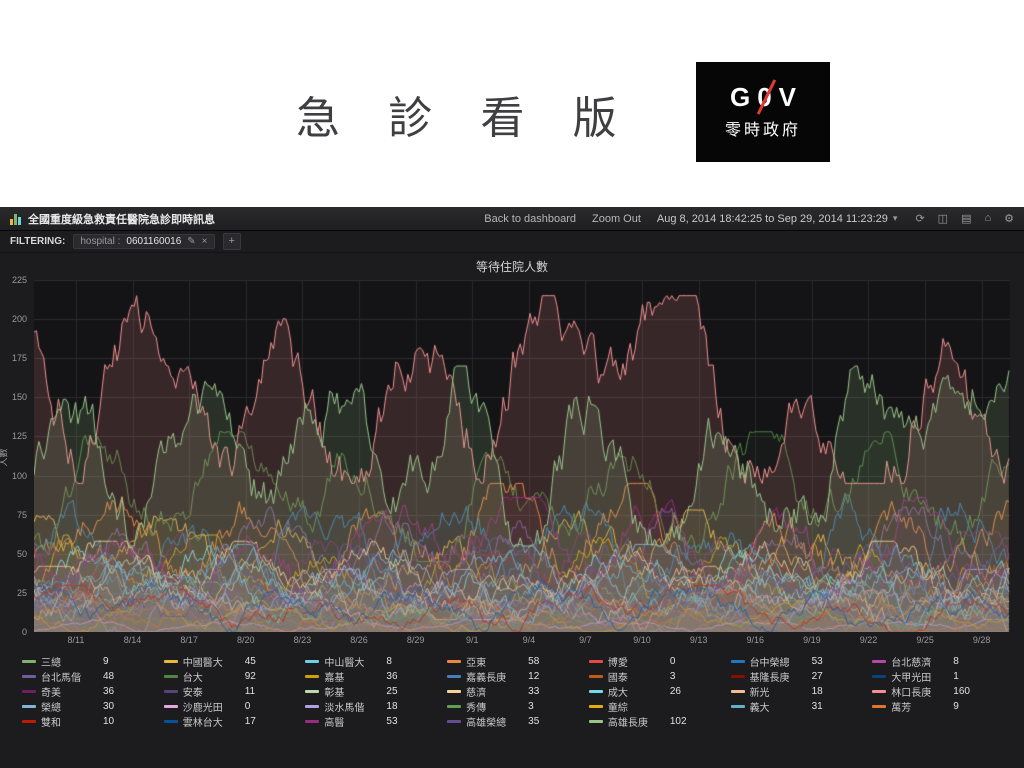 Image resolution: width=1024 pixels, height=768 pixels. What do you see at coordinates (250, 661) in the screenshot?
I see `series-value: 45` at bounding box center [250, 661].